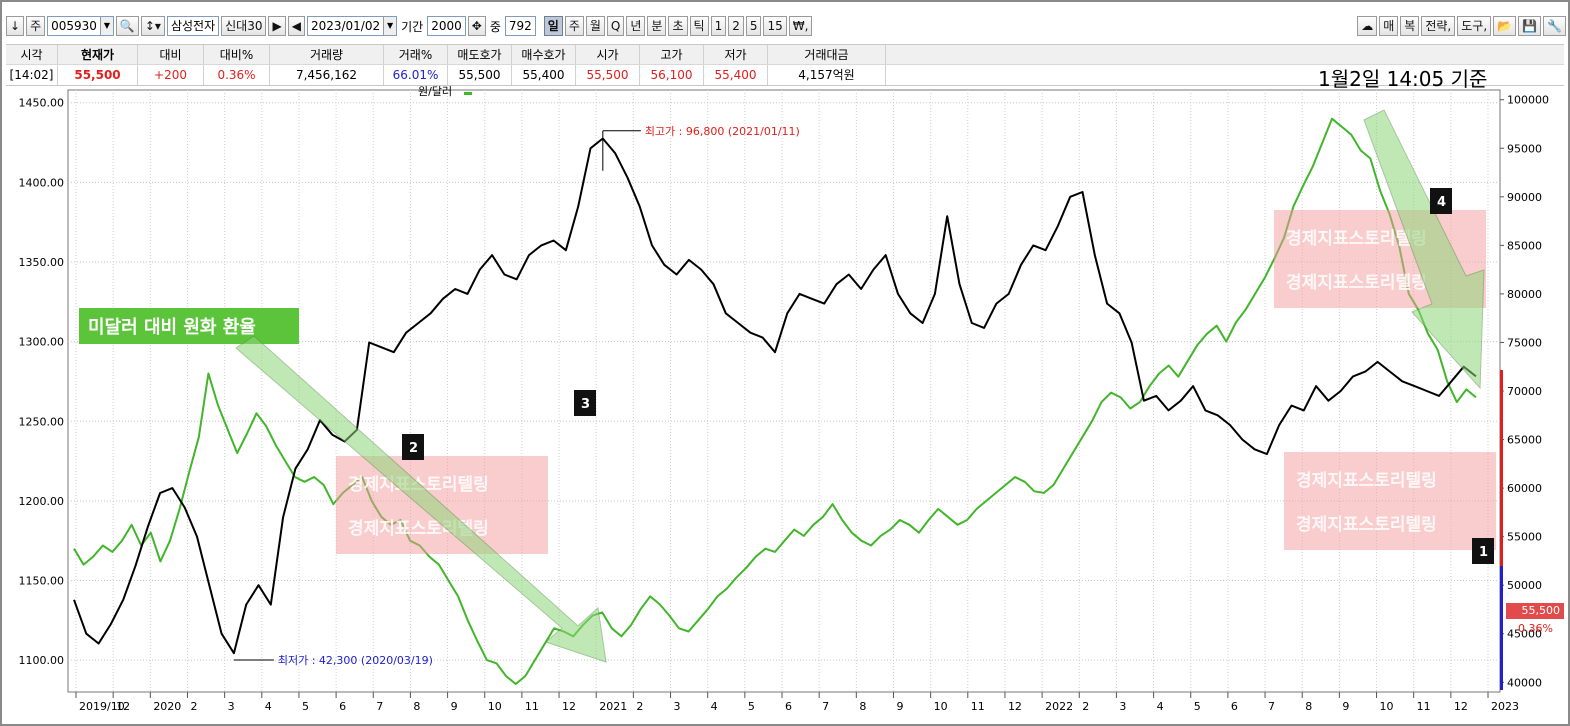  What do you see at coordinates (32, 54) in the screenshot?
I see `quote-header-0: 시각` at bounding box center [32, 54].